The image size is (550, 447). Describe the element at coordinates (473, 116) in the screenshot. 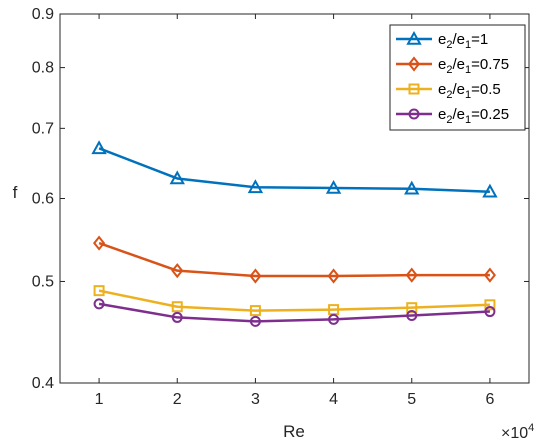

I see `legend-entry-4: e2/e1=0.25` at that location.